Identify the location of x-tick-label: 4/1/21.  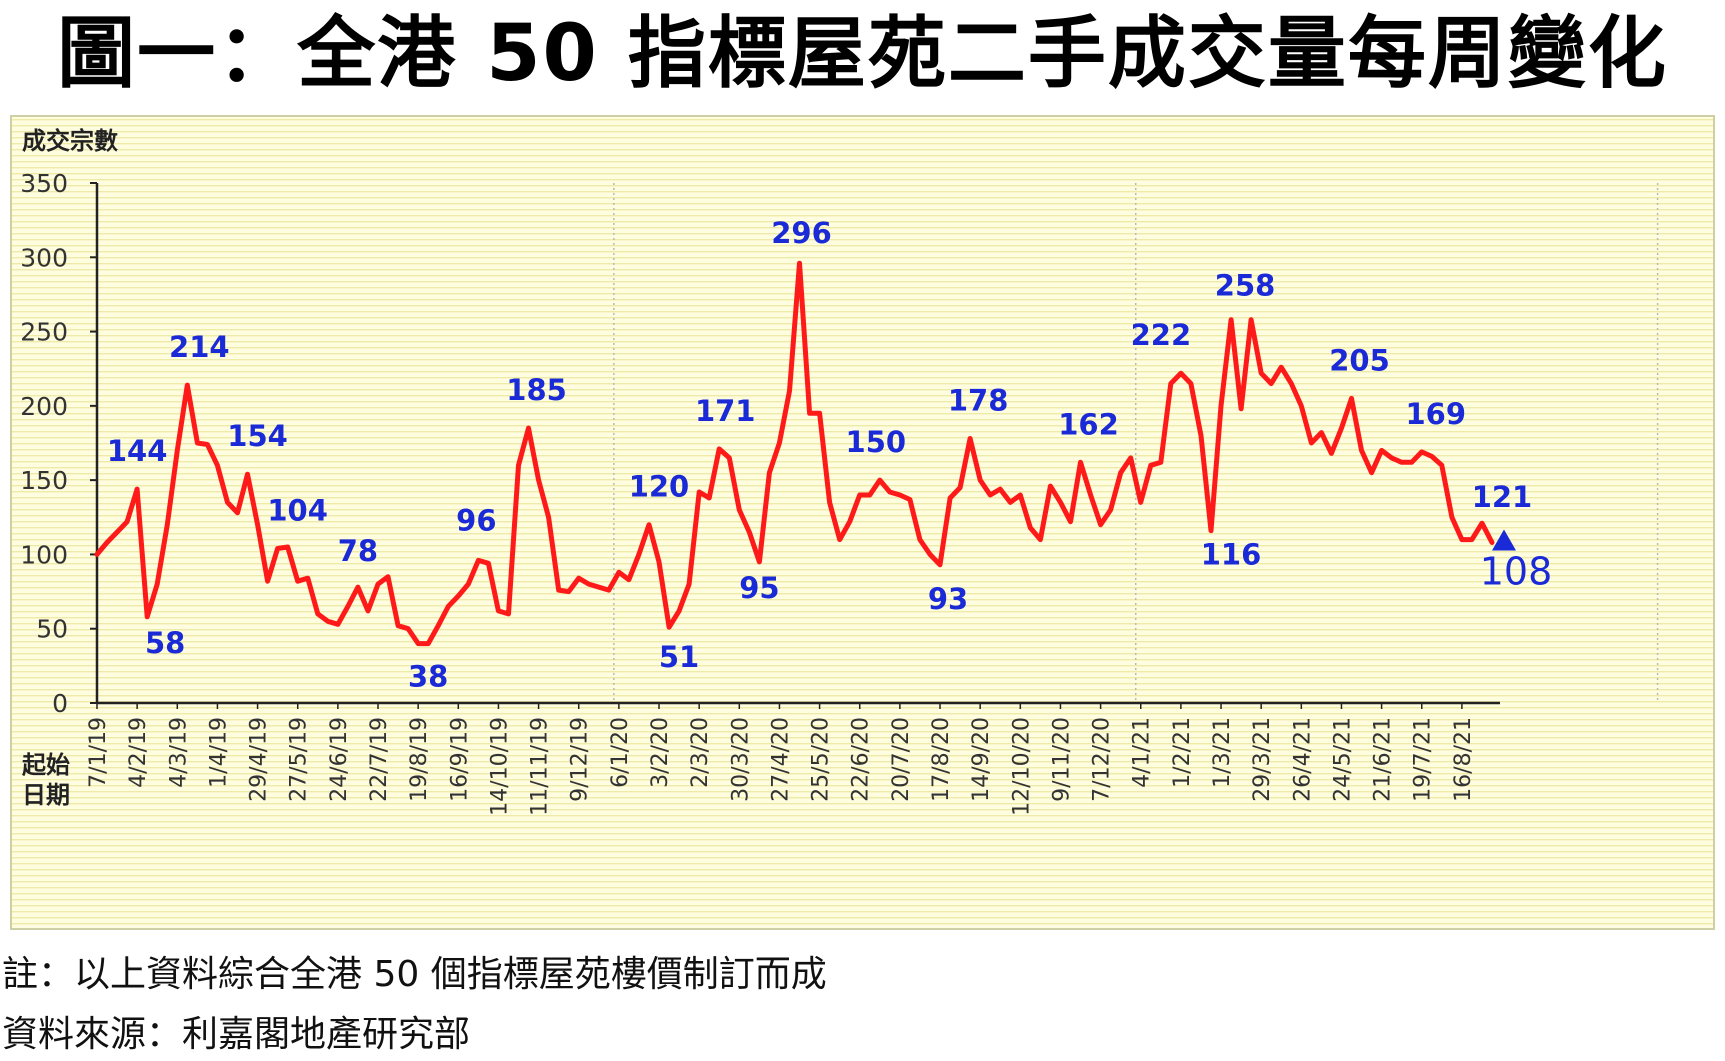
(1142, 752).